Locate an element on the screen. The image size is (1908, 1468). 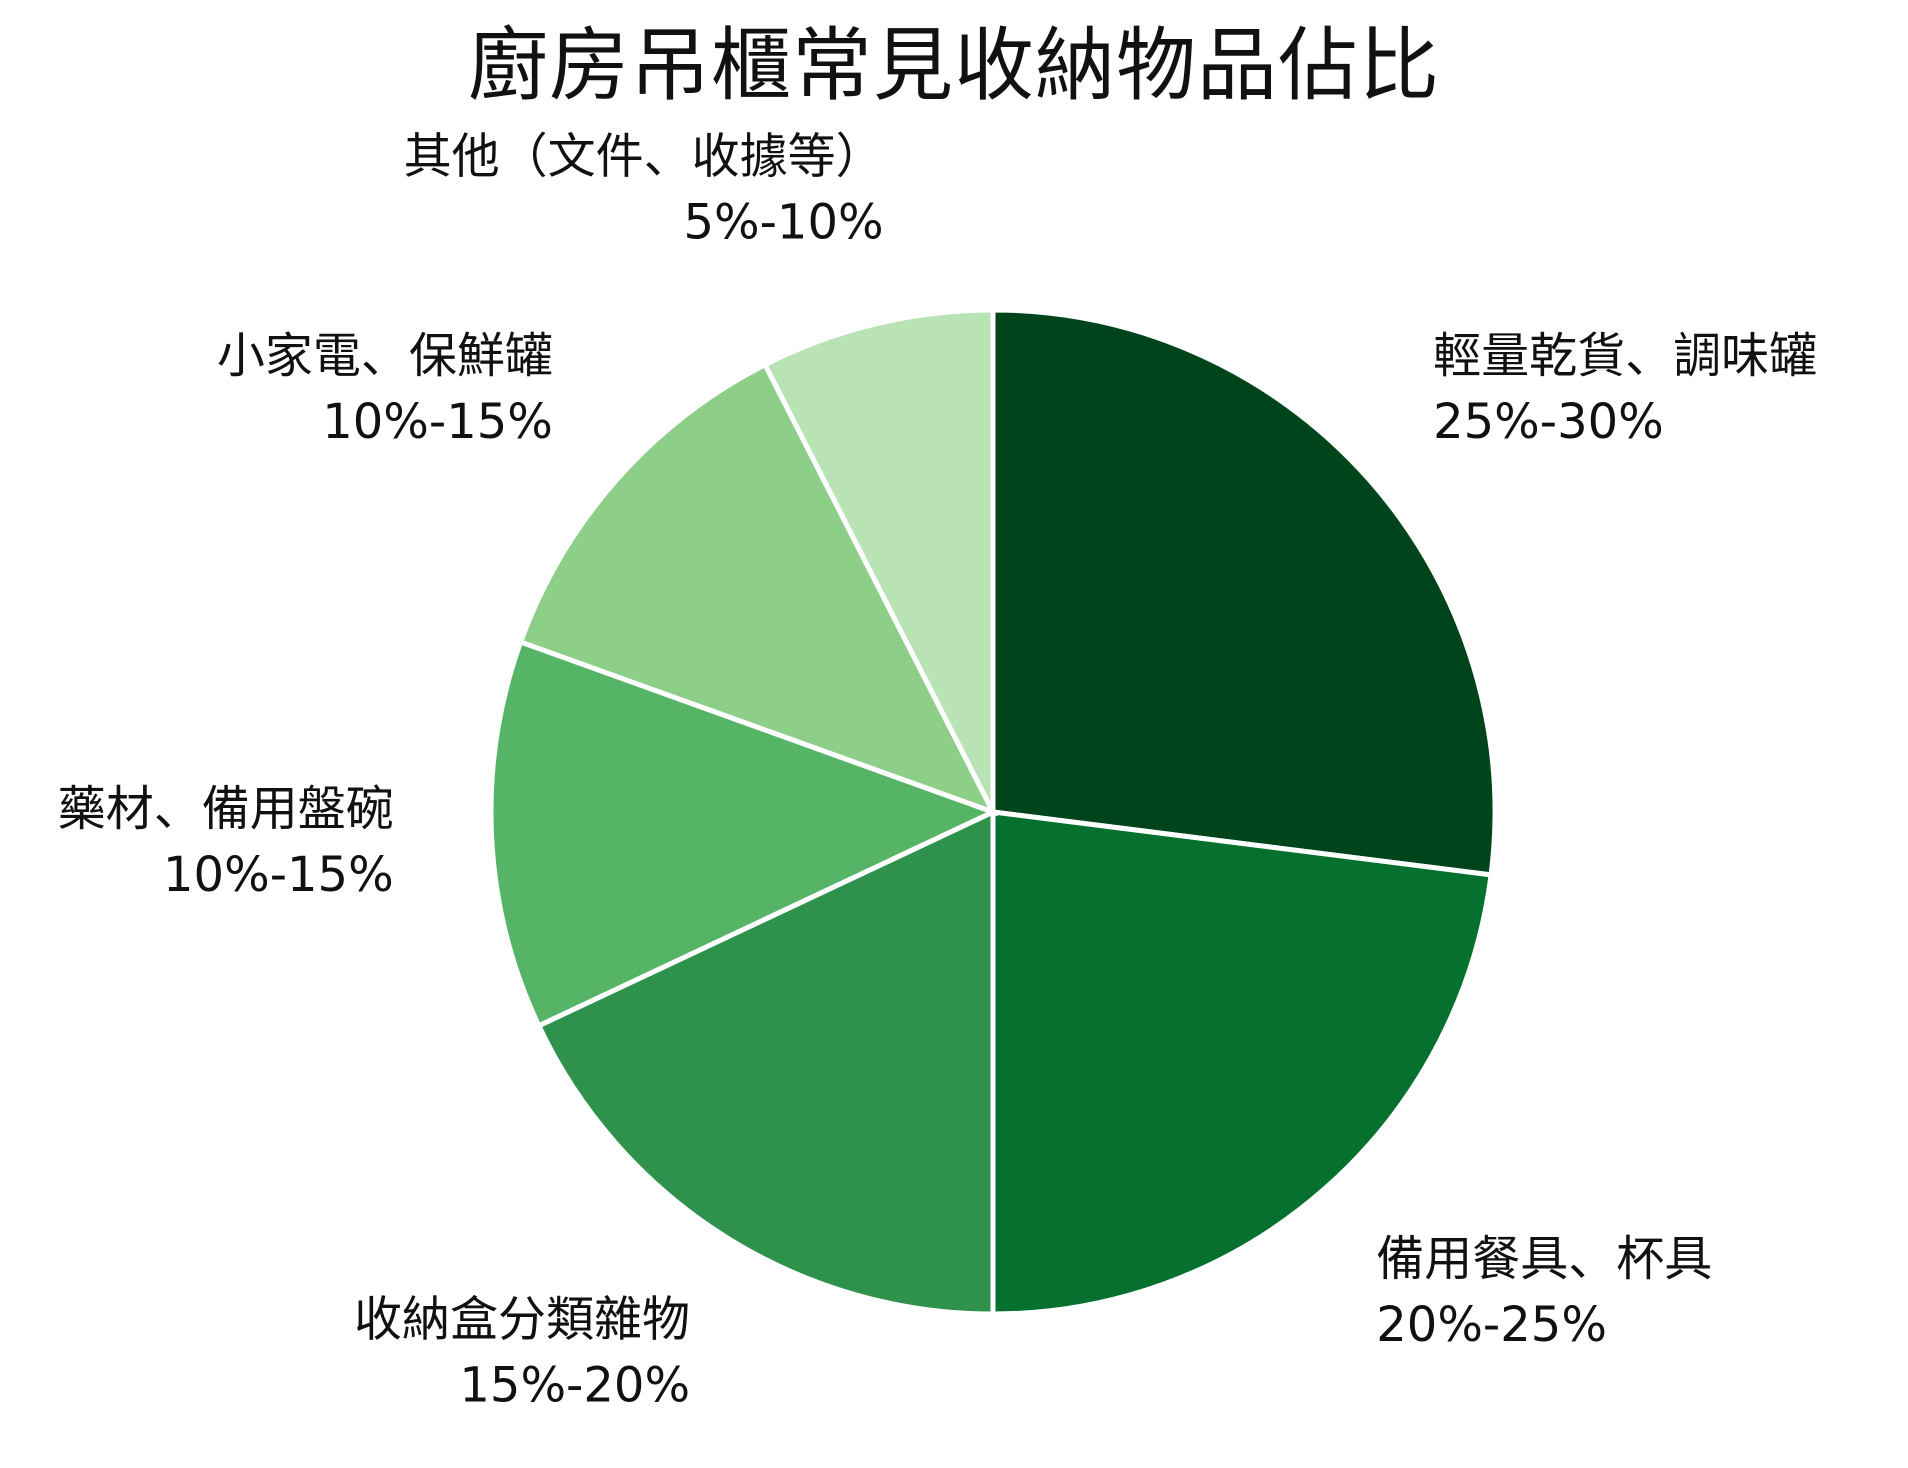
slice-label-group-6: 其他（文件、收據等） 5%-10% is located at coordinates (644, 190).